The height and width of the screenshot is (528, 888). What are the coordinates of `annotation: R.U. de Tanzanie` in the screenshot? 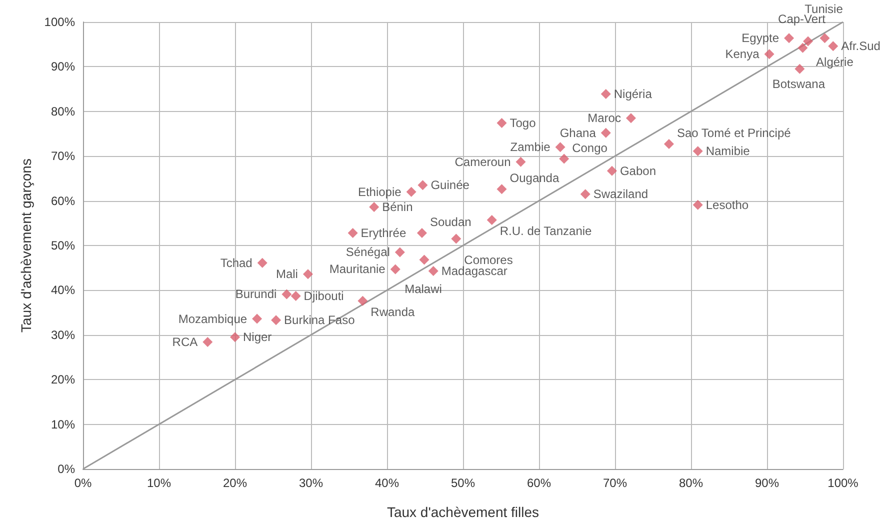 It's located at (546, 231).